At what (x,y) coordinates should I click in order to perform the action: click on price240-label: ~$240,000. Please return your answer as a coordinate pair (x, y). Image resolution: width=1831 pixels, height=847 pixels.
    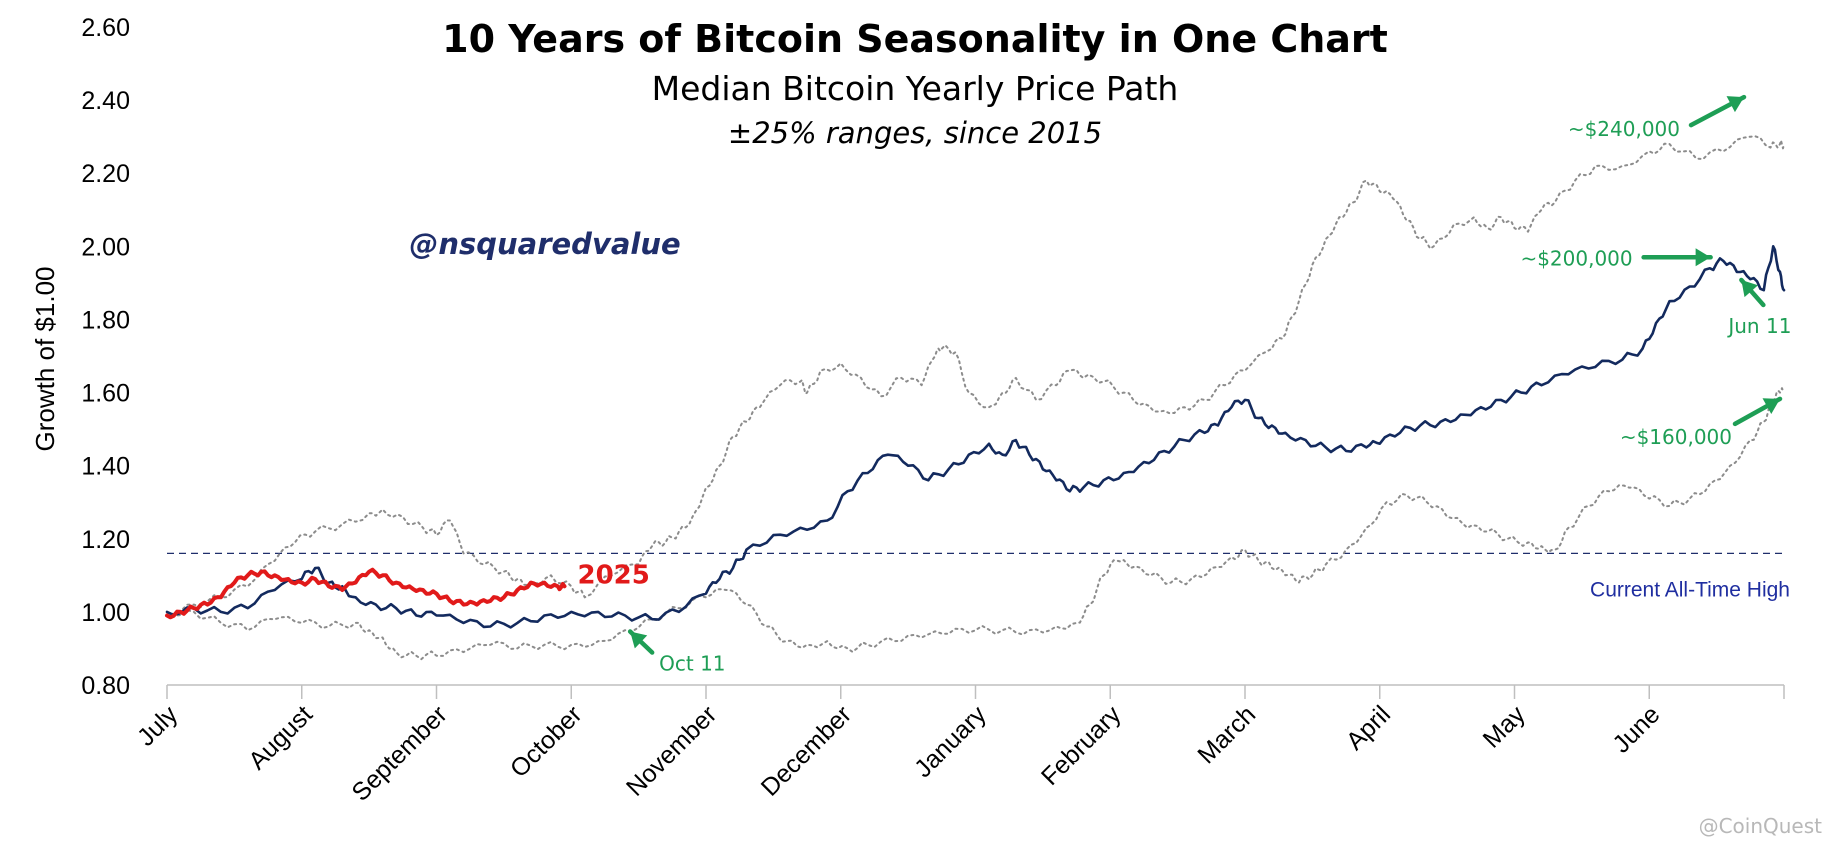
    Looking at the image, I should click on (1624, 129).